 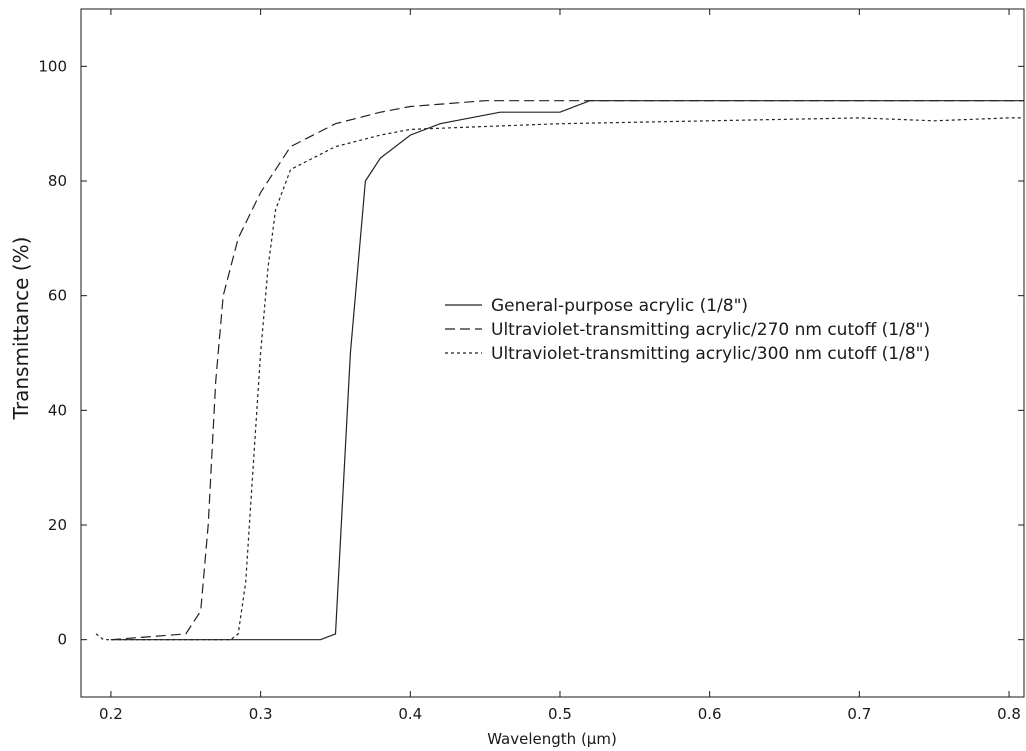 What do you see at coordinates (62, 640) in the screenshot?
I see `y-tick-label: 0` at bounding box center [62, 640].